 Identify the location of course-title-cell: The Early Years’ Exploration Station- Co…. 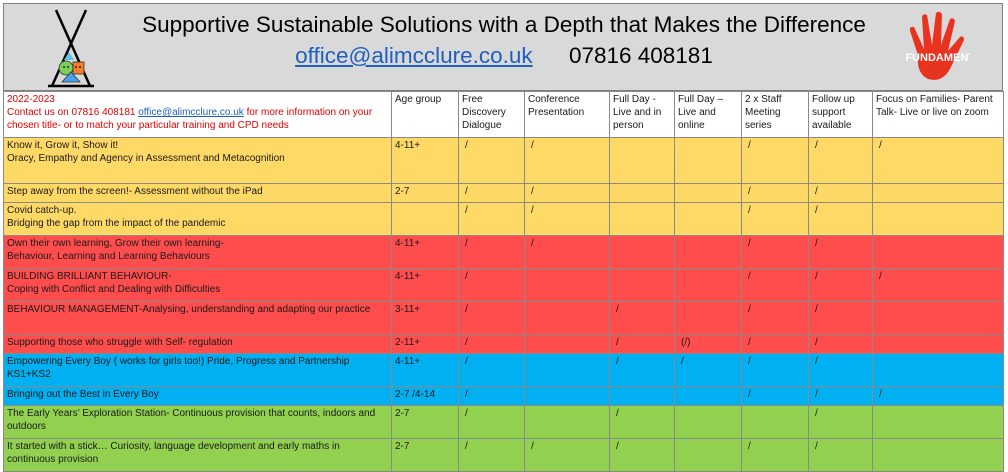
(197, 422).